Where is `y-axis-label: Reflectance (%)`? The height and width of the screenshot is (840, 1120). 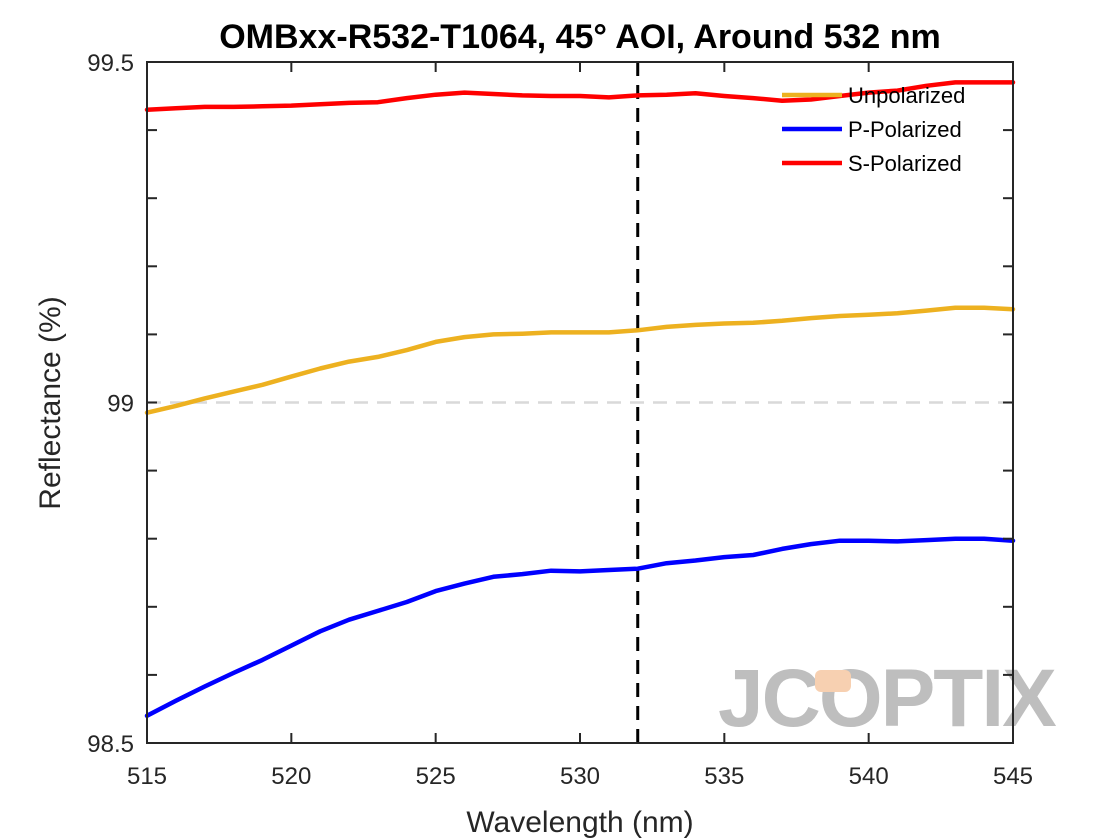 y-axis-label: Reflectance (%) is located at coordinates (50, 402).